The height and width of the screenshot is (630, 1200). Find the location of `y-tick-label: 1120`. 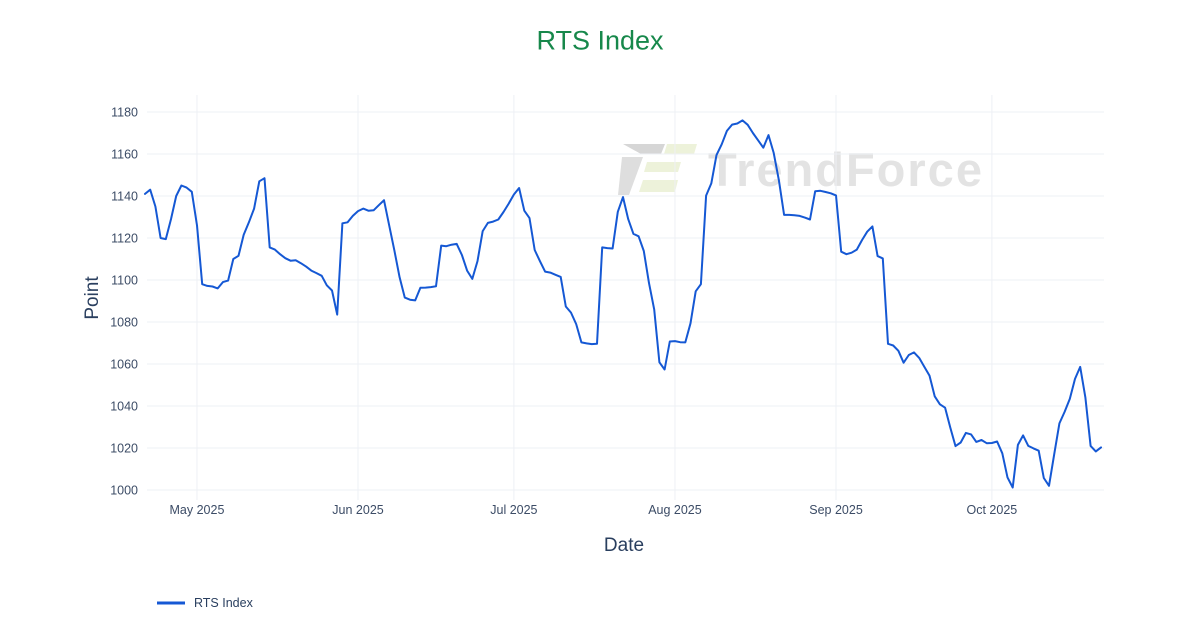

y-tick-label: 1120 is located at coordinates (124, 239).